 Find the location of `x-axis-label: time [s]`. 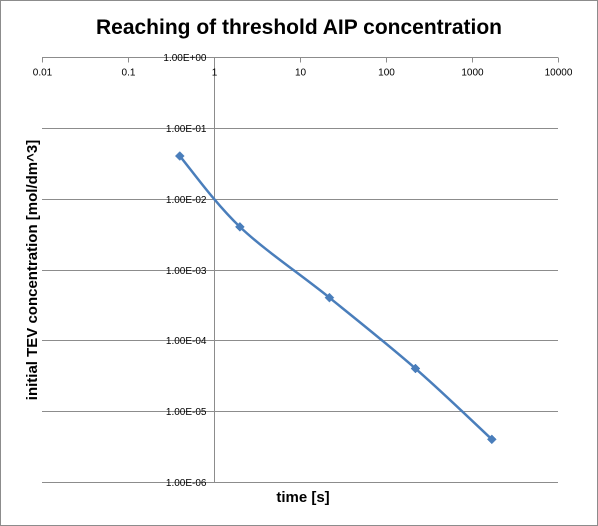

x-axis-label: time [s] is located at coordinates (302, 497).